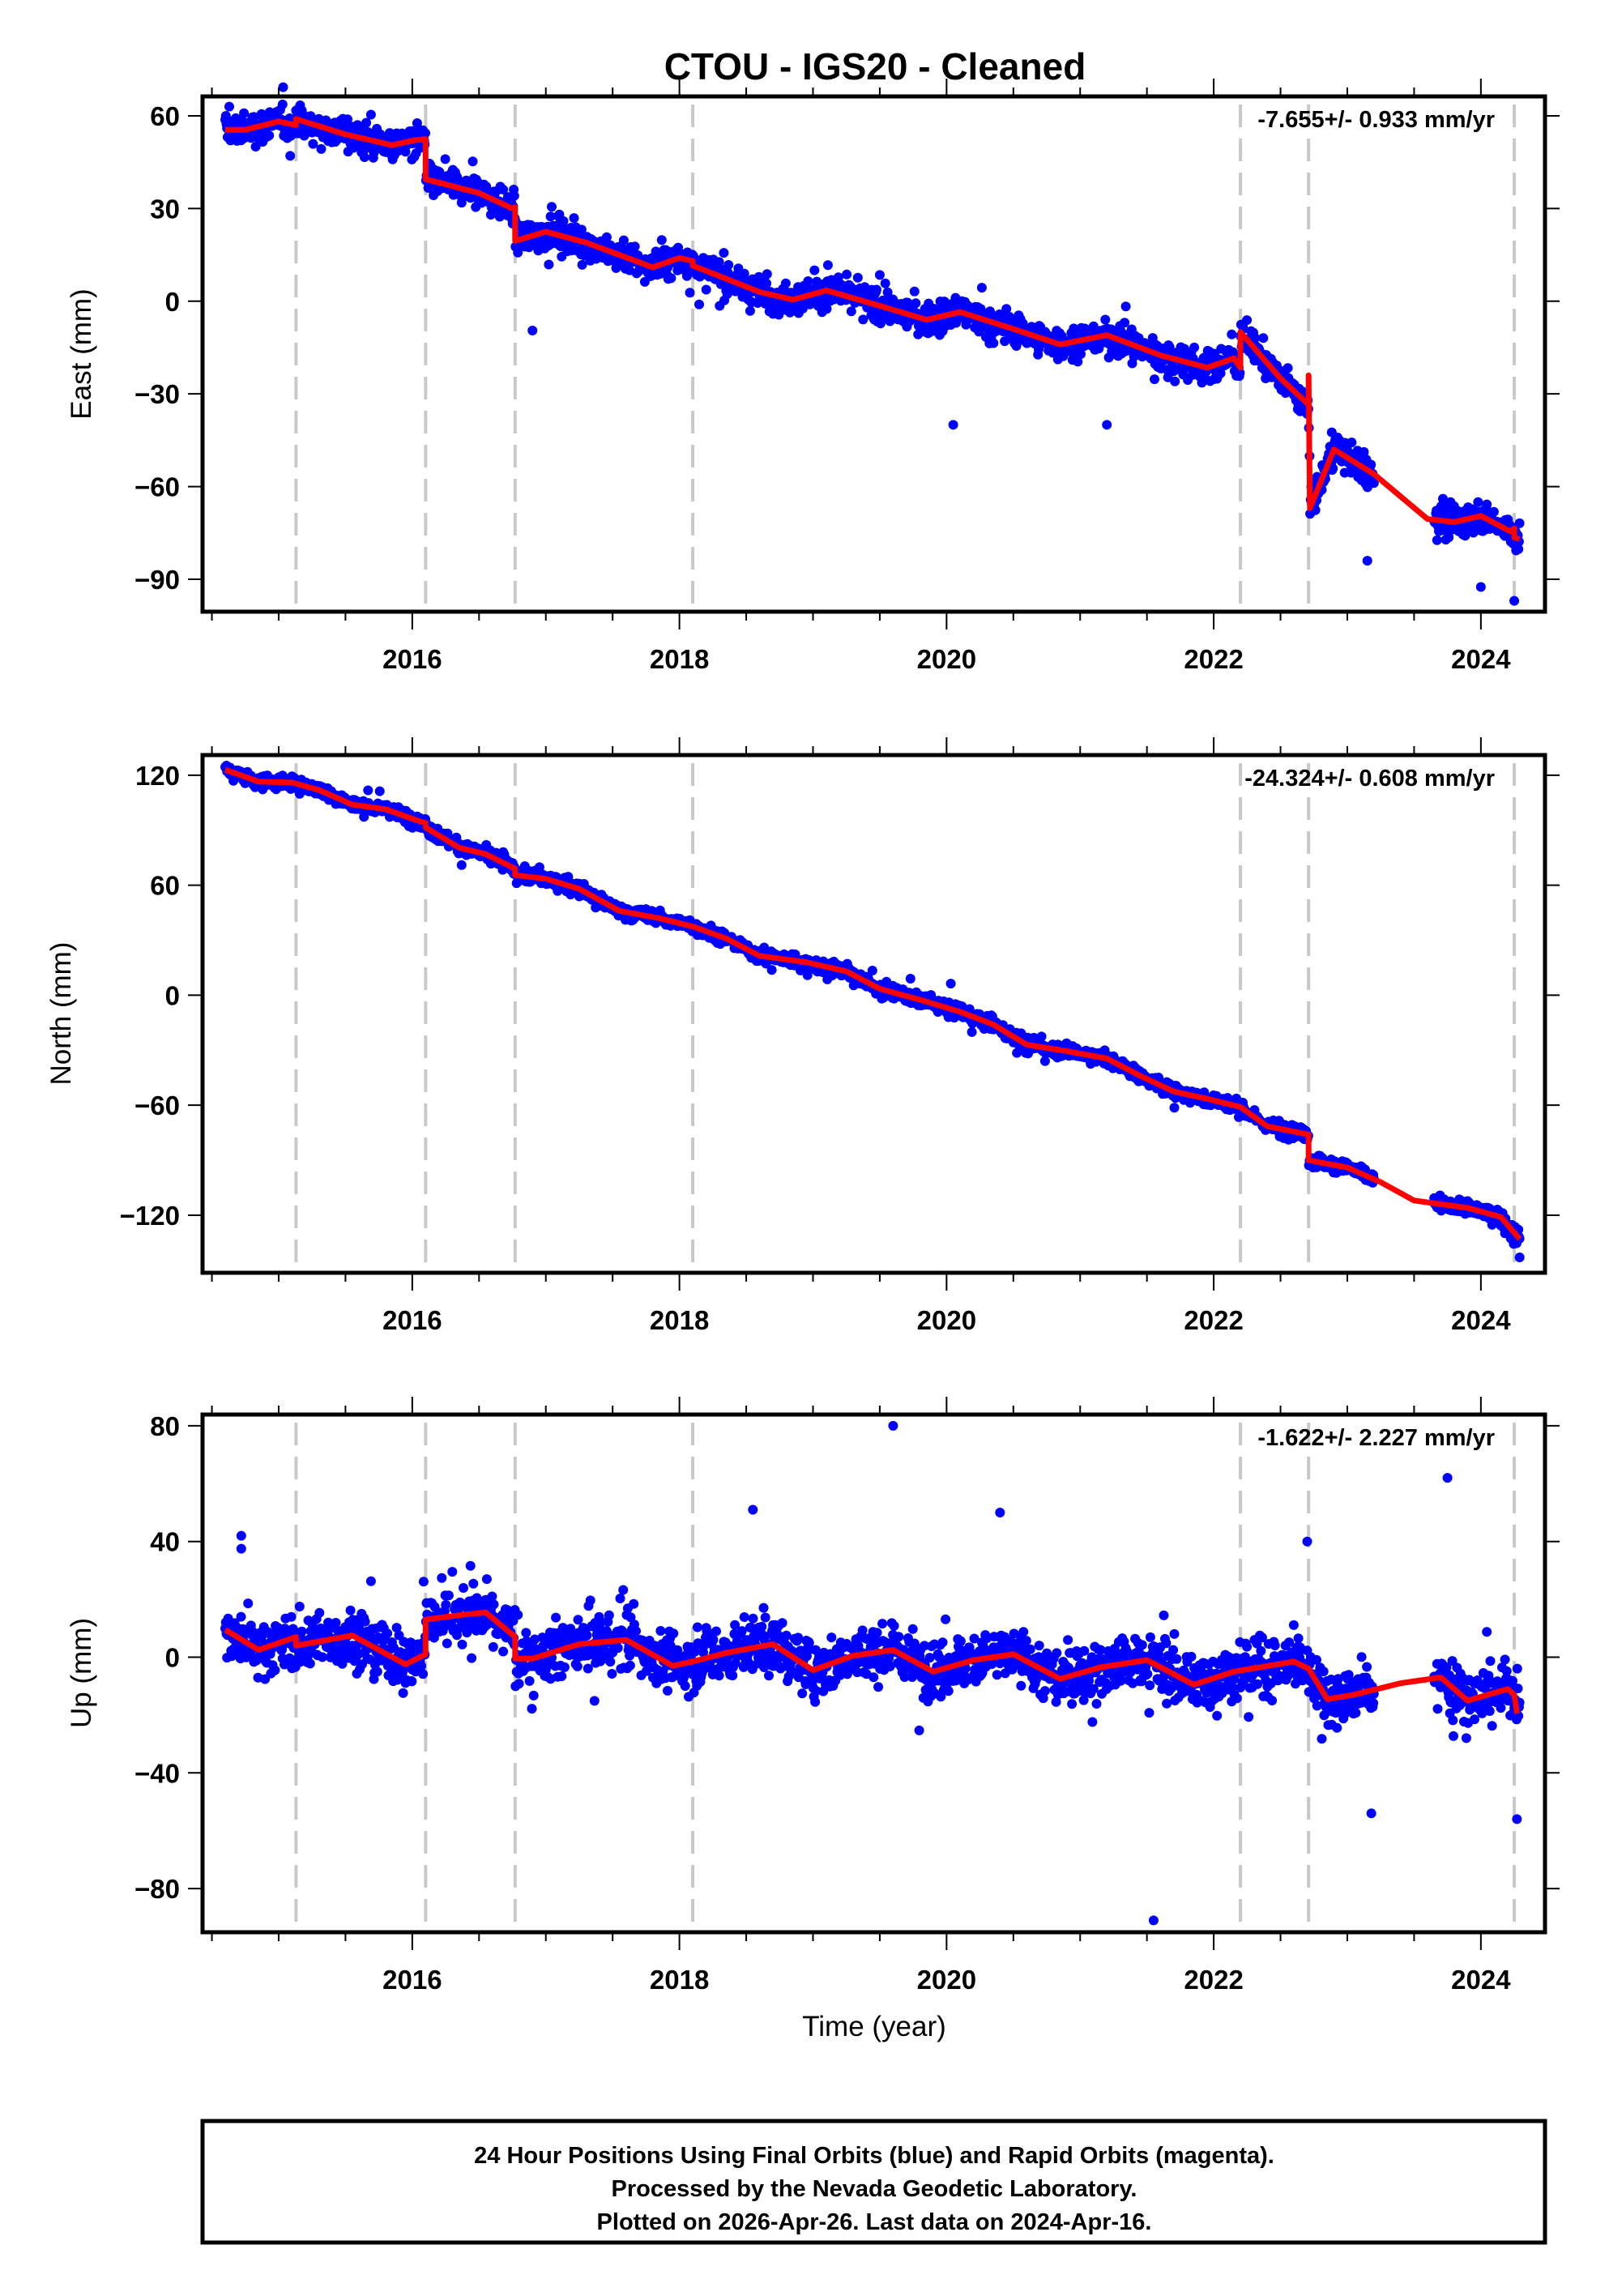 This screenshot has width=1609, height=2296. What do you see at coordinates (157, 580) in the screenshot?
I see `y-tick-label: −90` at bounding box center [157, 580].